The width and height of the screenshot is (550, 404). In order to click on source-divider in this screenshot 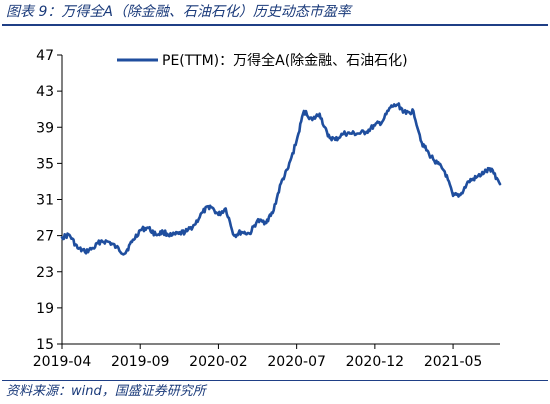, I will do `click(275, 380)`.